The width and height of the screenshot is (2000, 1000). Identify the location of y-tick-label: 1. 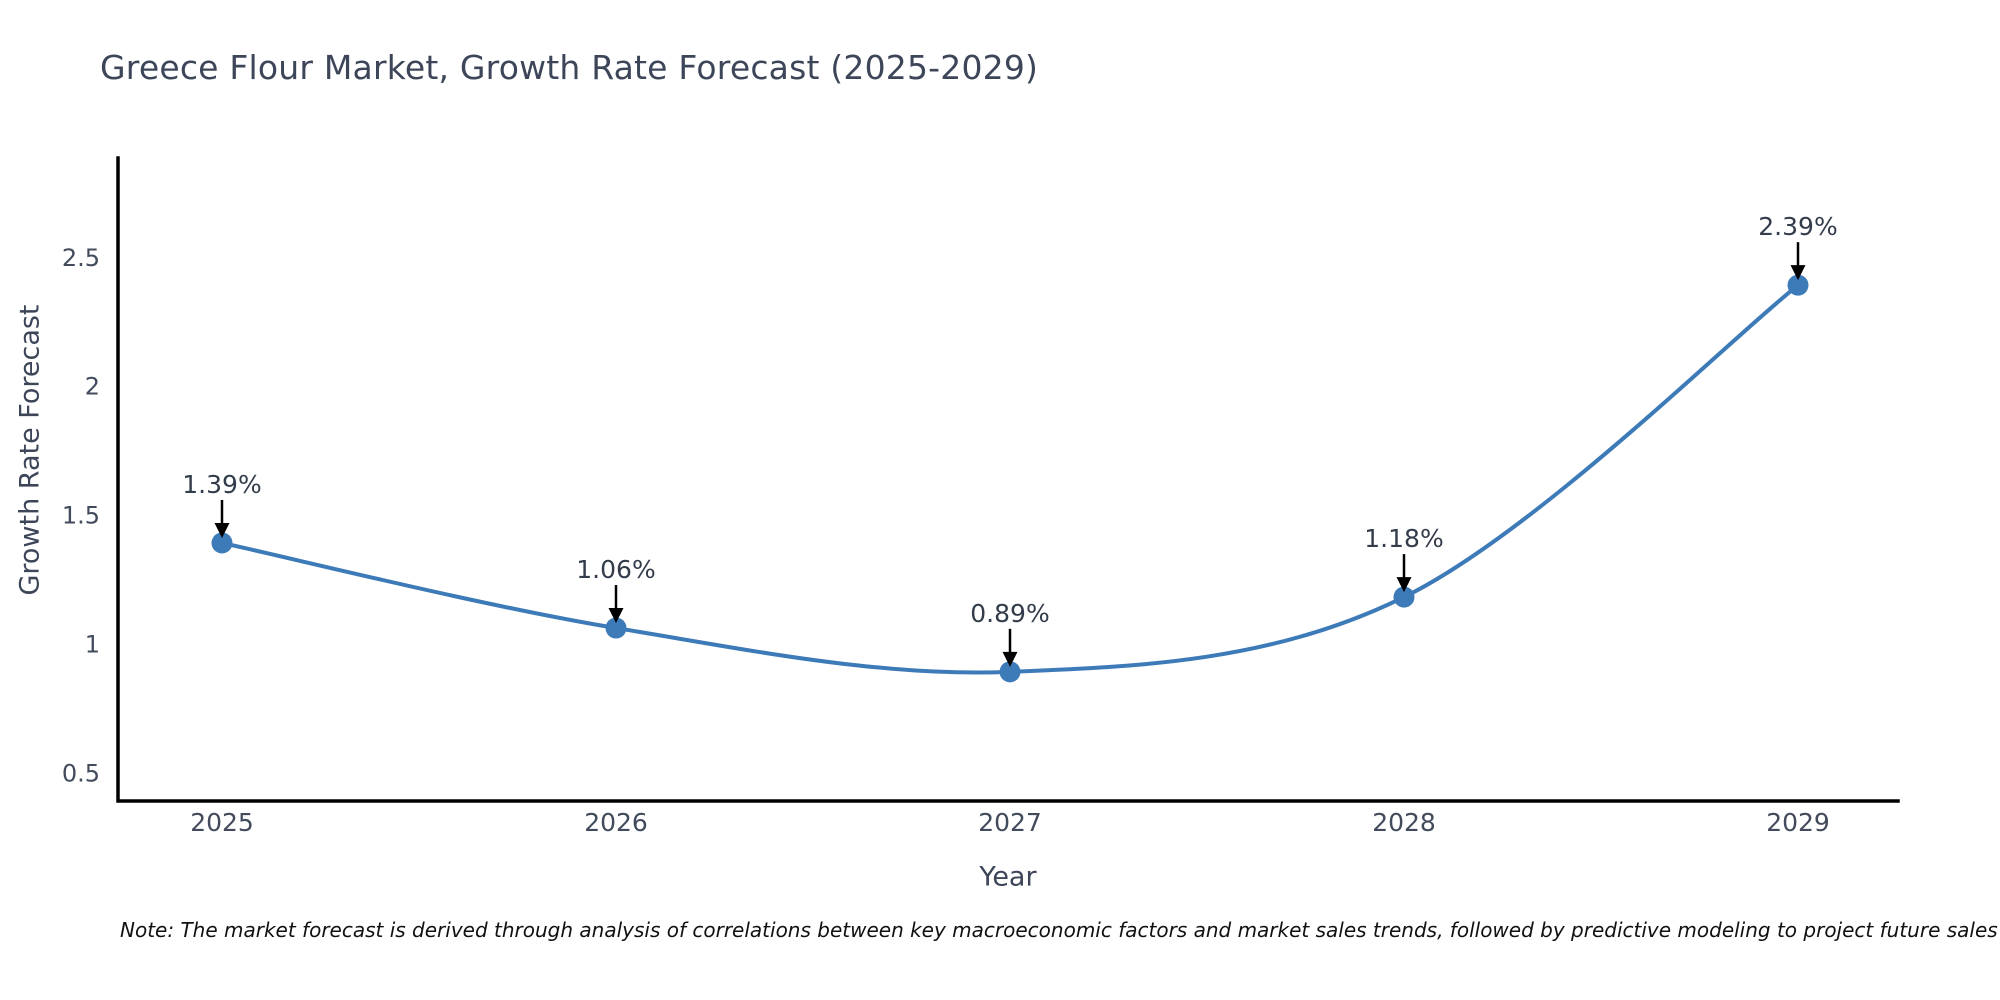
(92, 645).